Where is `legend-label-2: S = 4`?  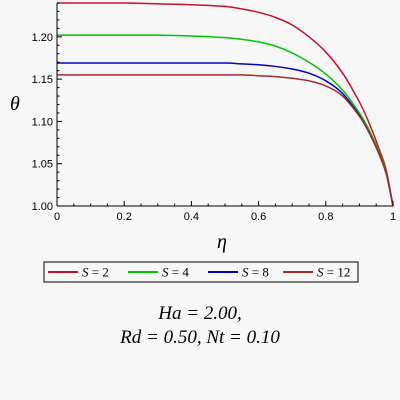
legend-label-2: S = 4 is located at coordinates (175, 272).